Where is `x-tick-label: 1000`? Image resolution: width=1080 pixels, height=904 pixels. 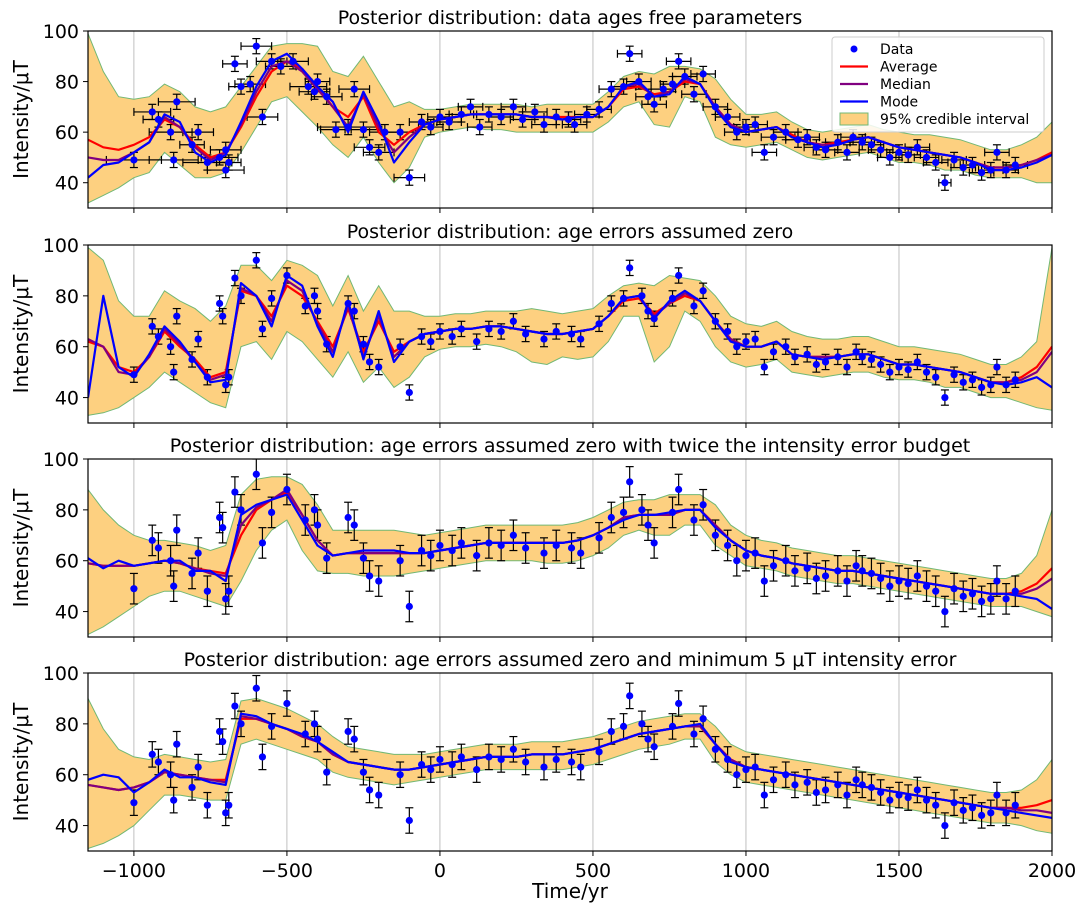
x-tick-label: 1000 is located at coordinates (746, 871).